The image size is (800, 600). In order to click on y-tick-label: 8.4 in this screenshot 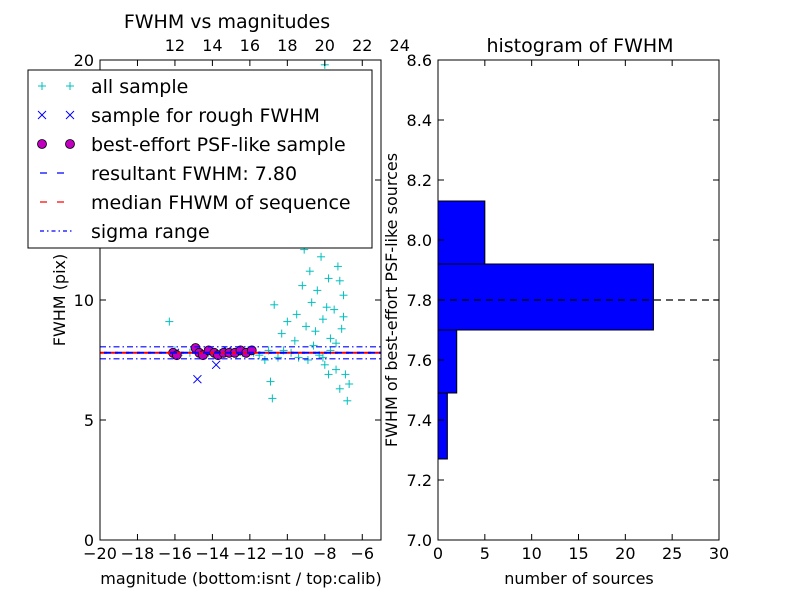, I will do `click(419, 120)`.